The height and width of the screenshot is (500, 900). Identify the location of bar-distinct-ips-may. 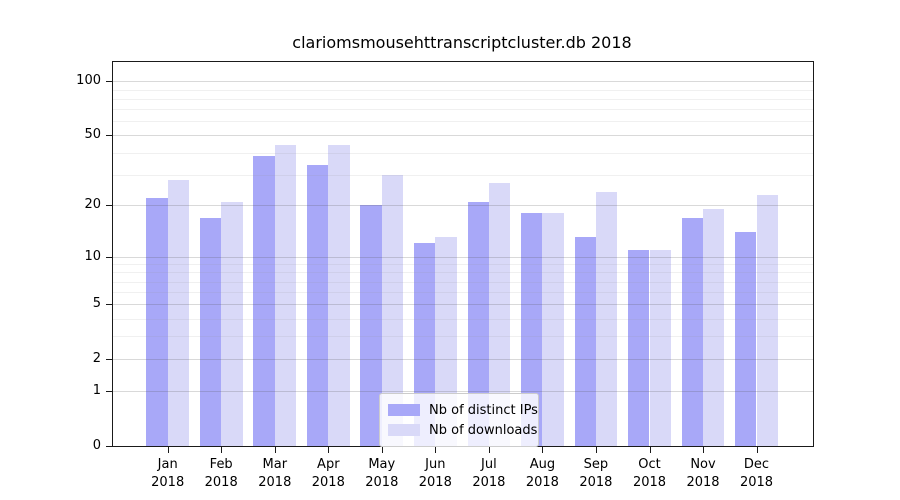
(371, 325).